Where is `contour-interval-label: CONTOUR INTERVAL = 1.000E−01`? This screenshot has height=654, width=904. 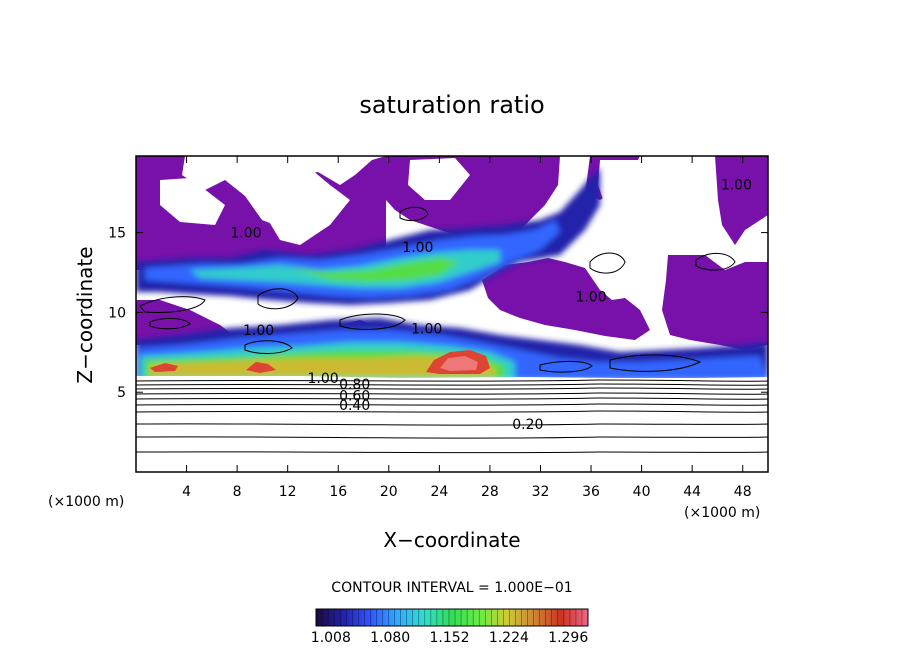 contour-interval-label: CONTOUR INTERVAL = 1.000E−01 is located at coordinates (451, 588).